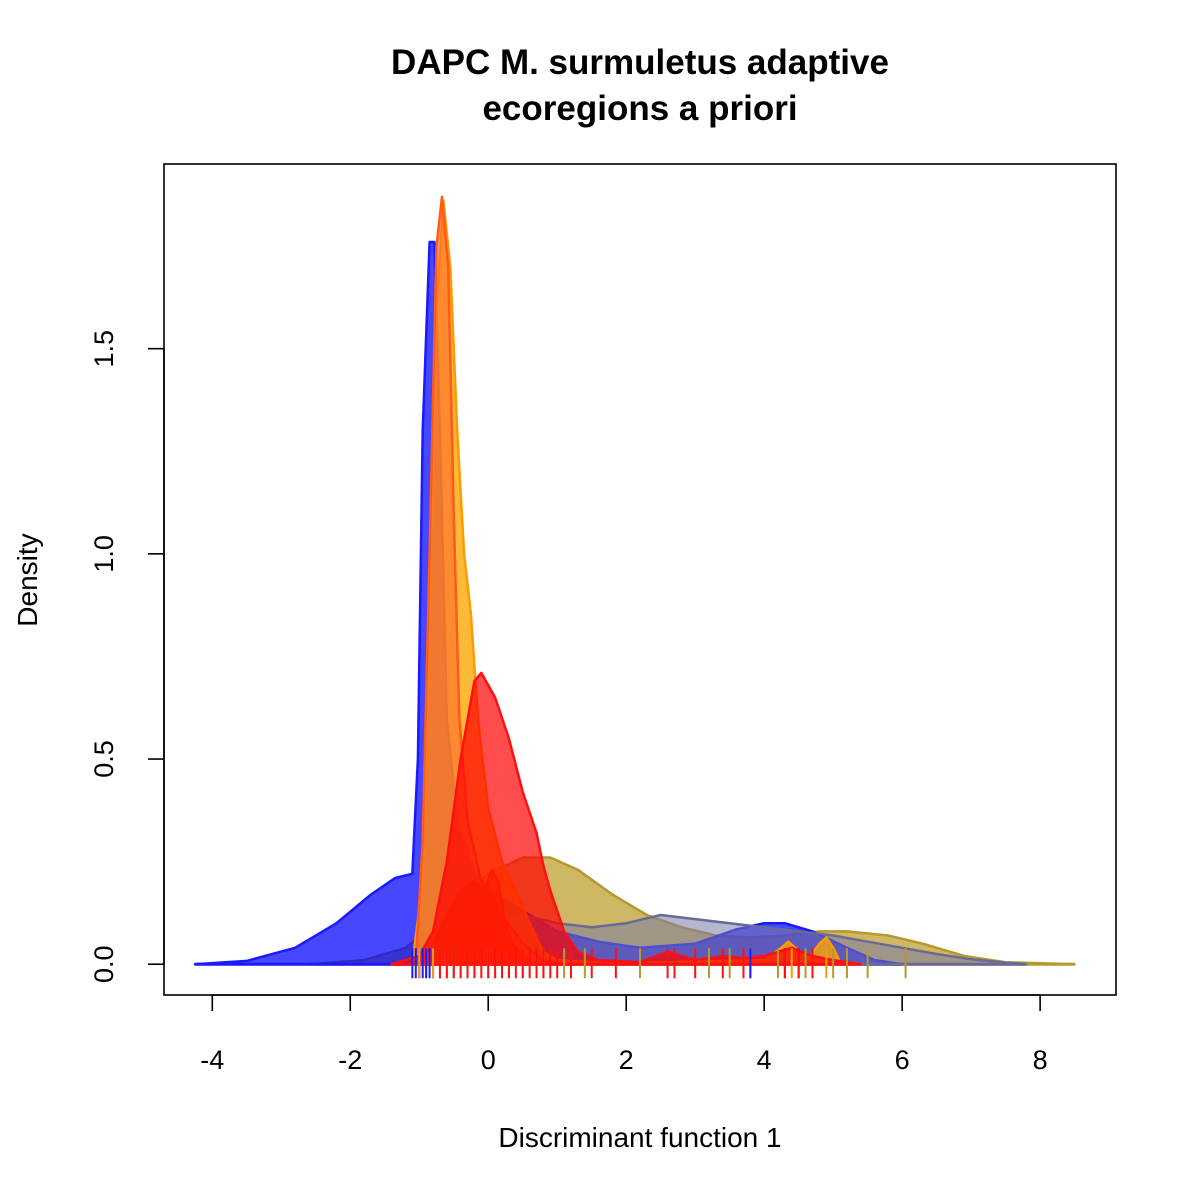 The width and height of the screenshot is (1200, 1200). What do you see at coordinates (639, 1137) in the screenshot?
I see `x-axis-label: Discriminant function 1` at bounding box center [639, 1137].